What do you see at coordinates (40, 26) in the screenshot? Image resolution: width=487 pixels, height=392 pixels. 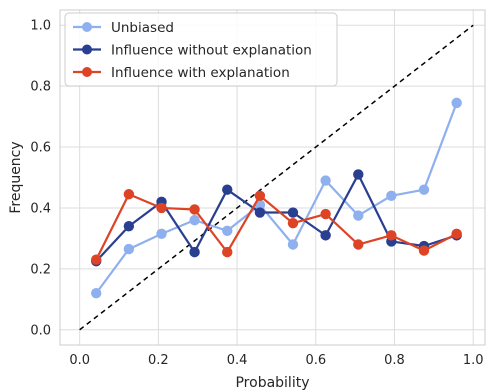 I see `y-tick-label: 1.0` at bounding box center [40, 26].